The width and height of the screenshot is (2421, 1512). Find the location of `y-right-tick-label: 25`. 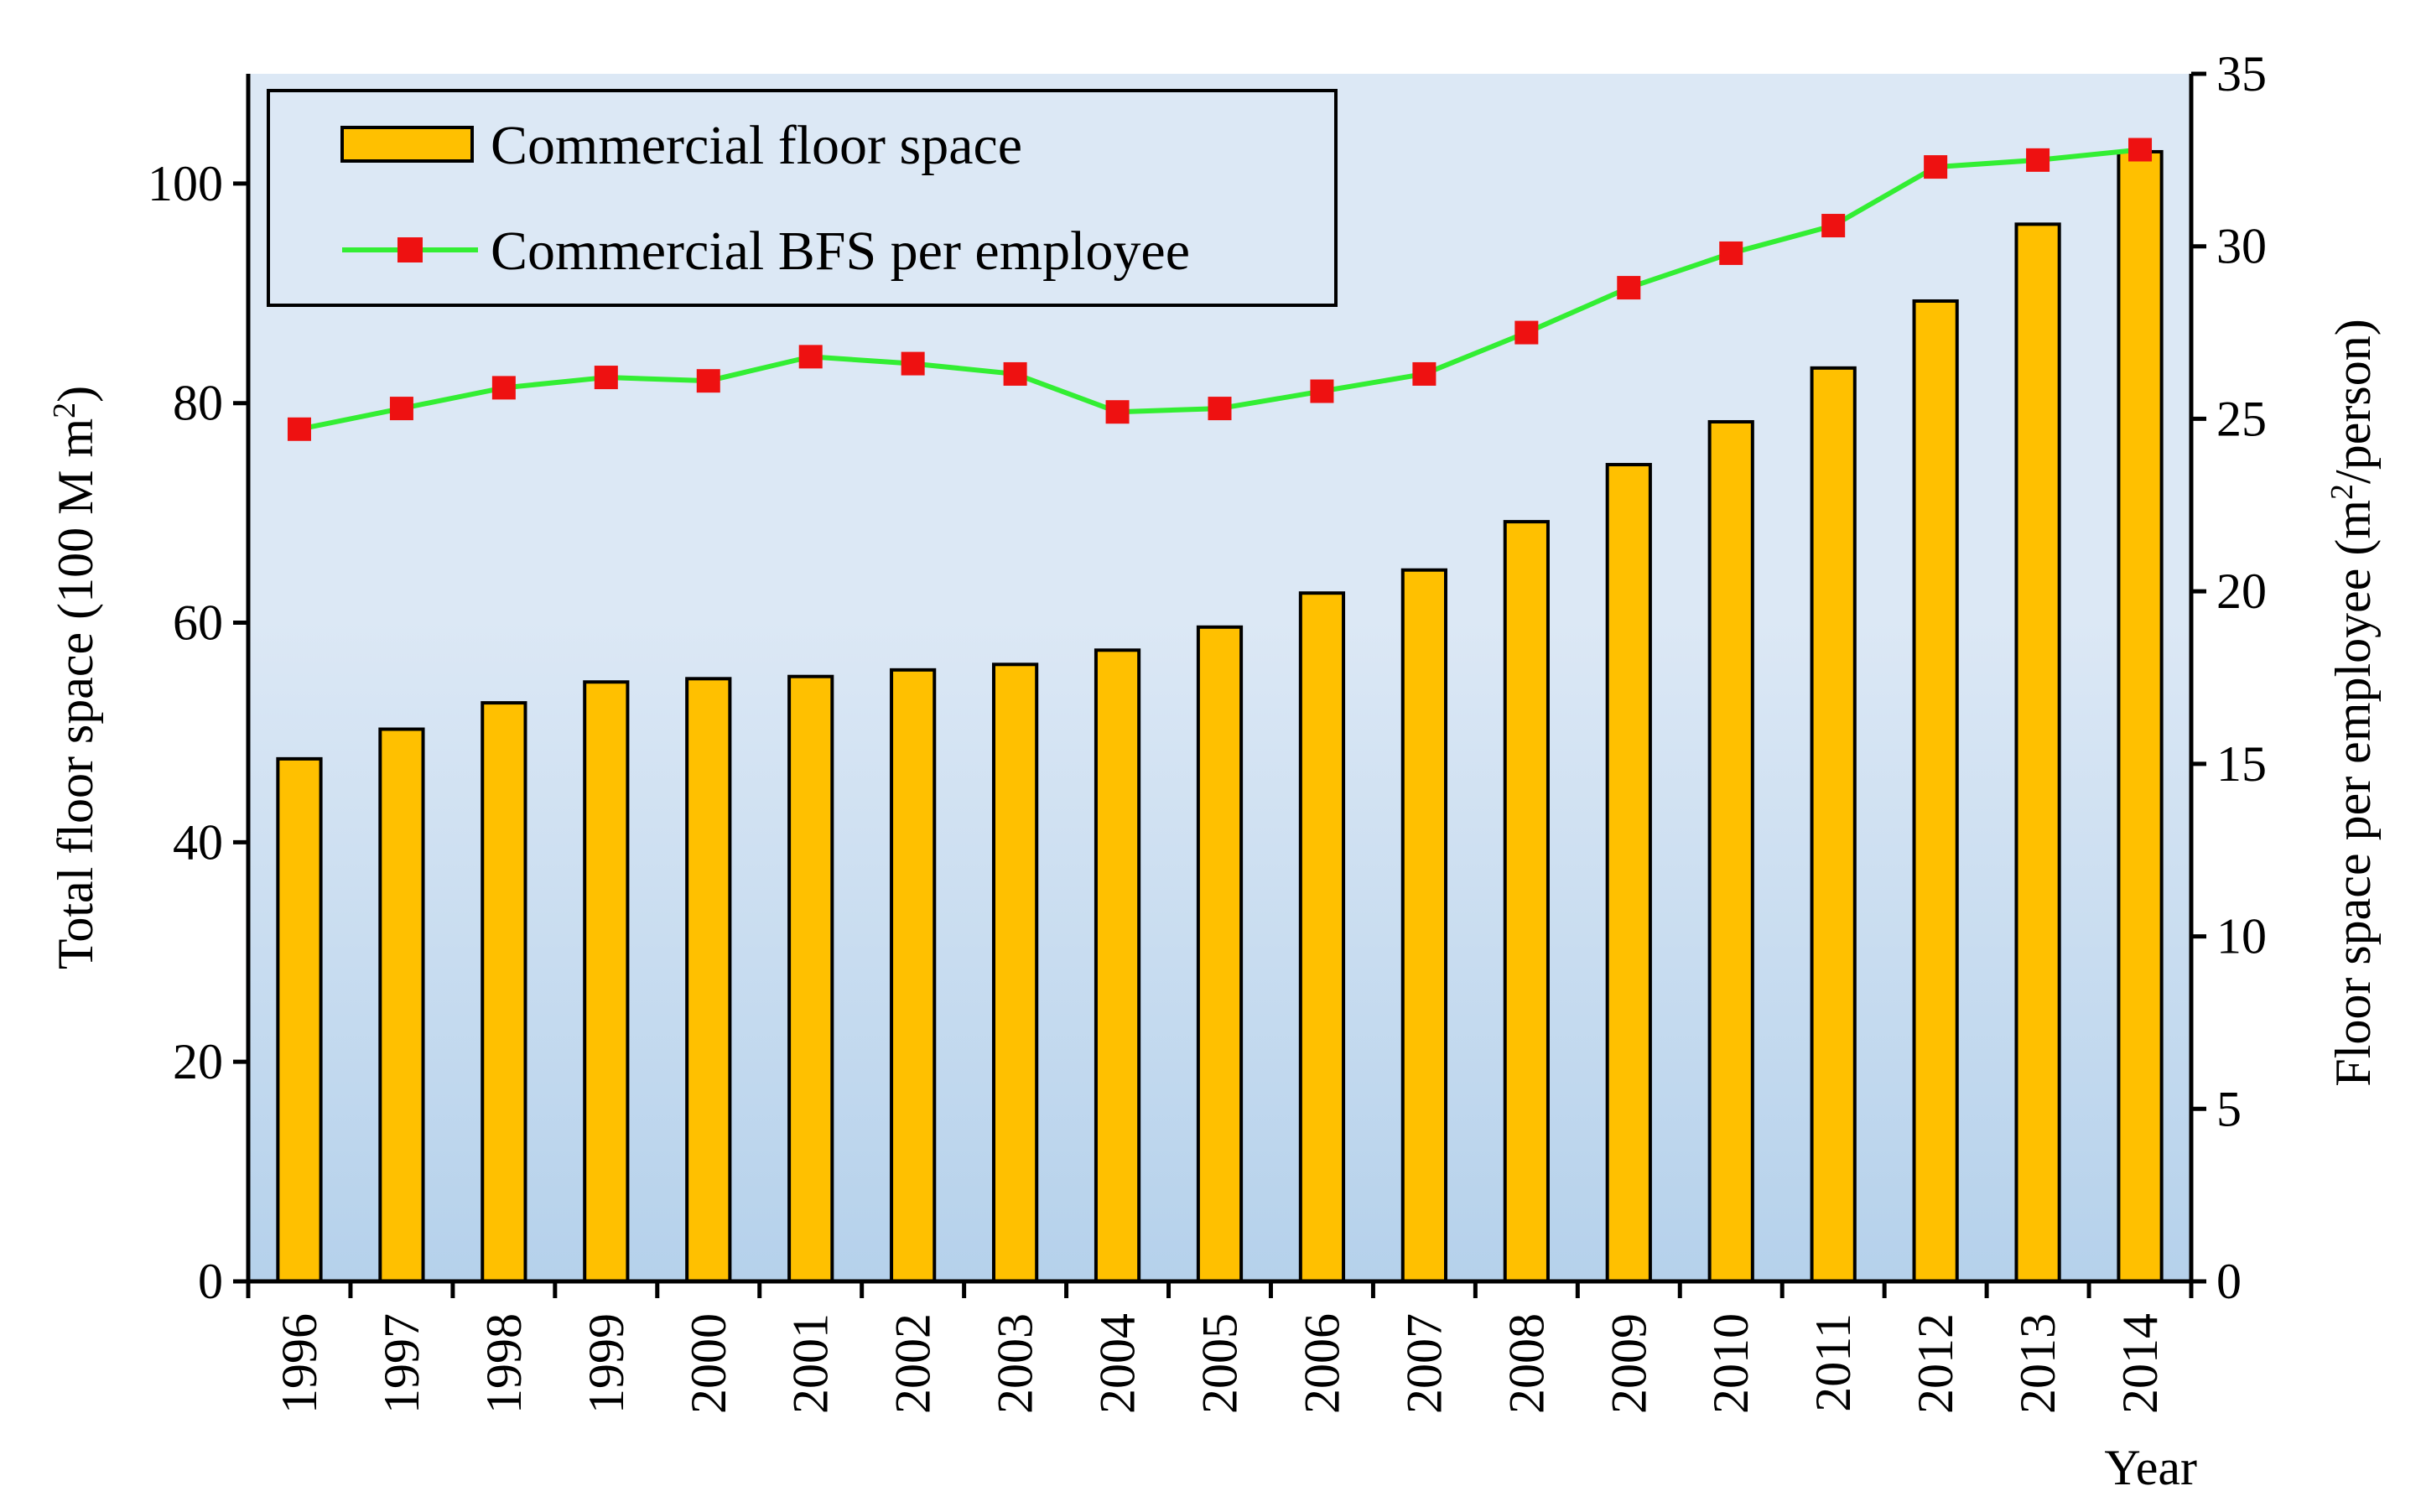

y-right-tick-label: 25 is located at coordinates (2241, 418).